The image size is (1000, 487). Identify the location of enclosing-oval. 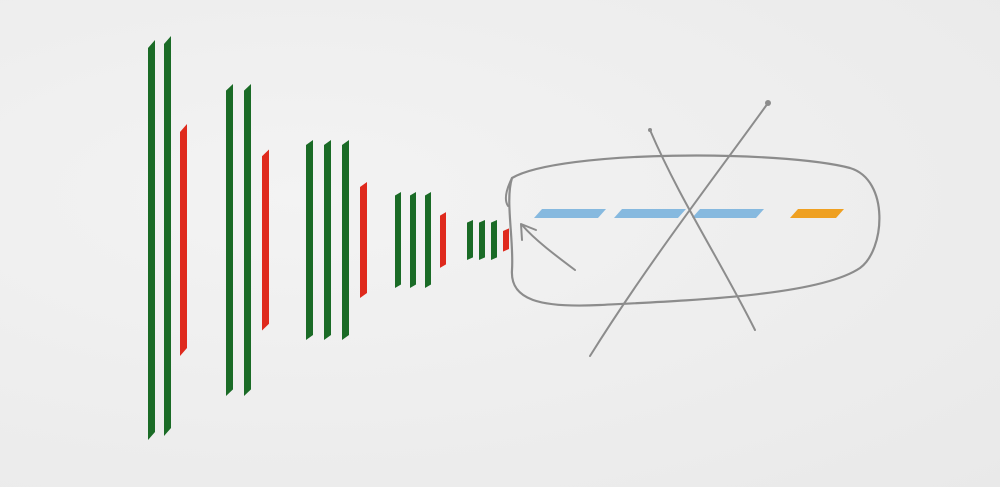
(694, 230).